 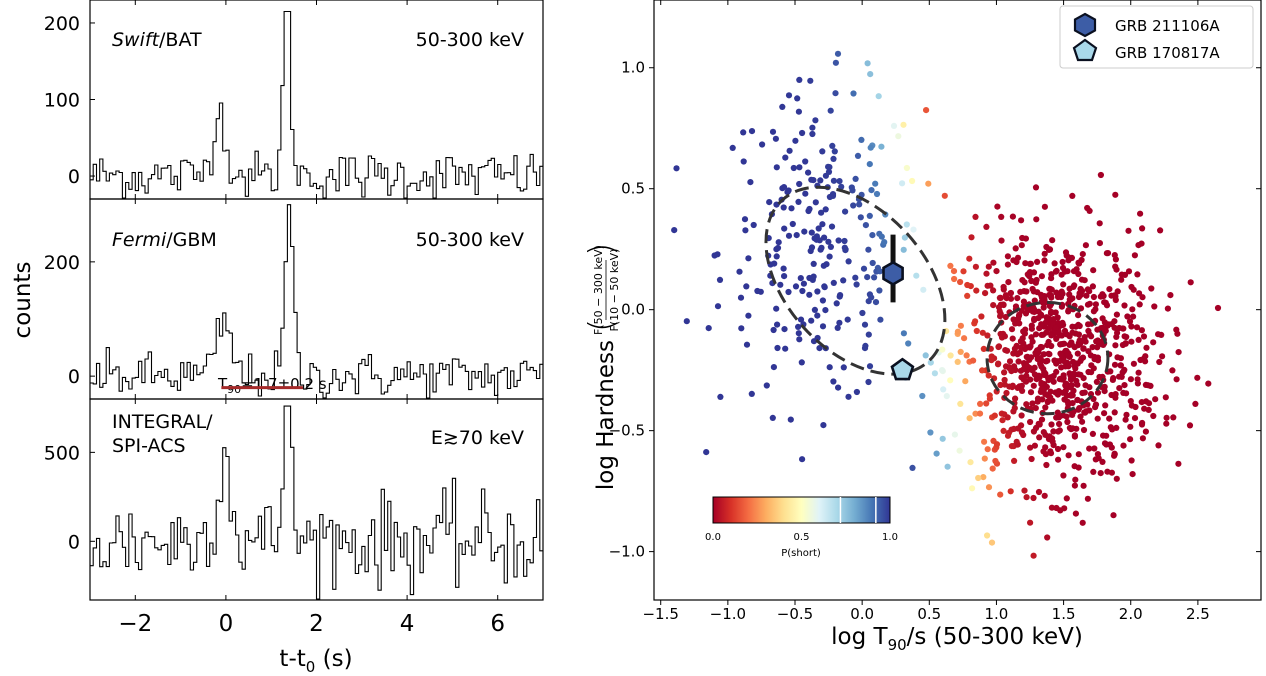 I want to click on left-xlabel: t-t0 (s), so click(x=315, y=661).